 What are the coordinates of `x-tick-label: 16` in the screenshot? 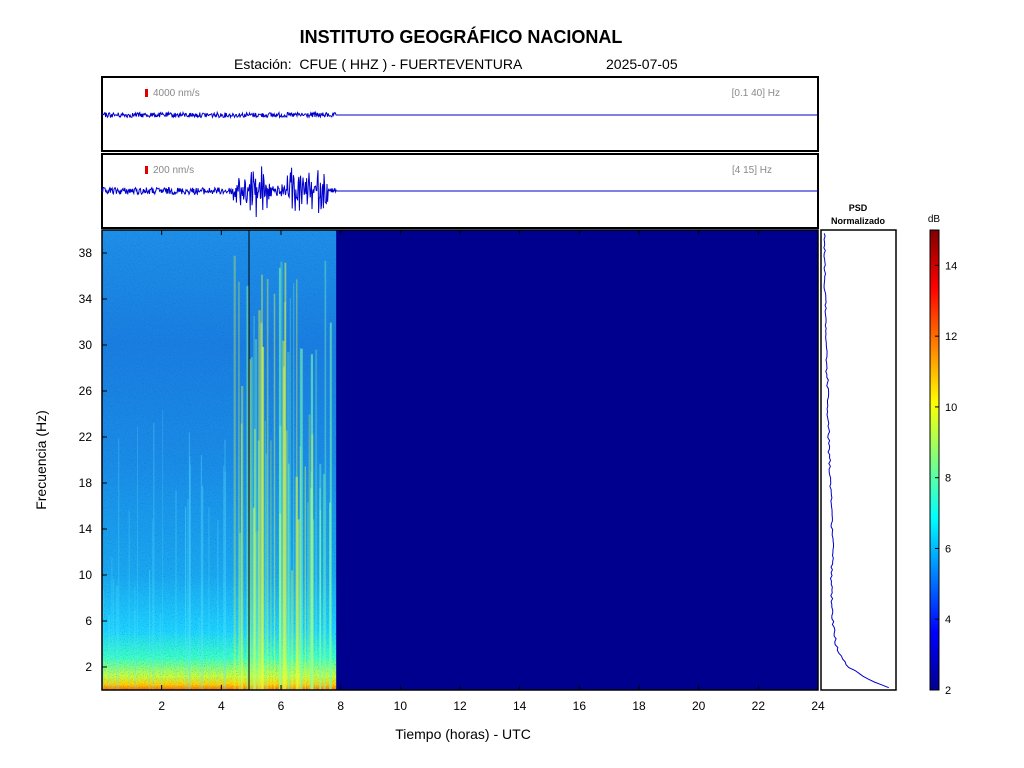 It's located at (580, 706).